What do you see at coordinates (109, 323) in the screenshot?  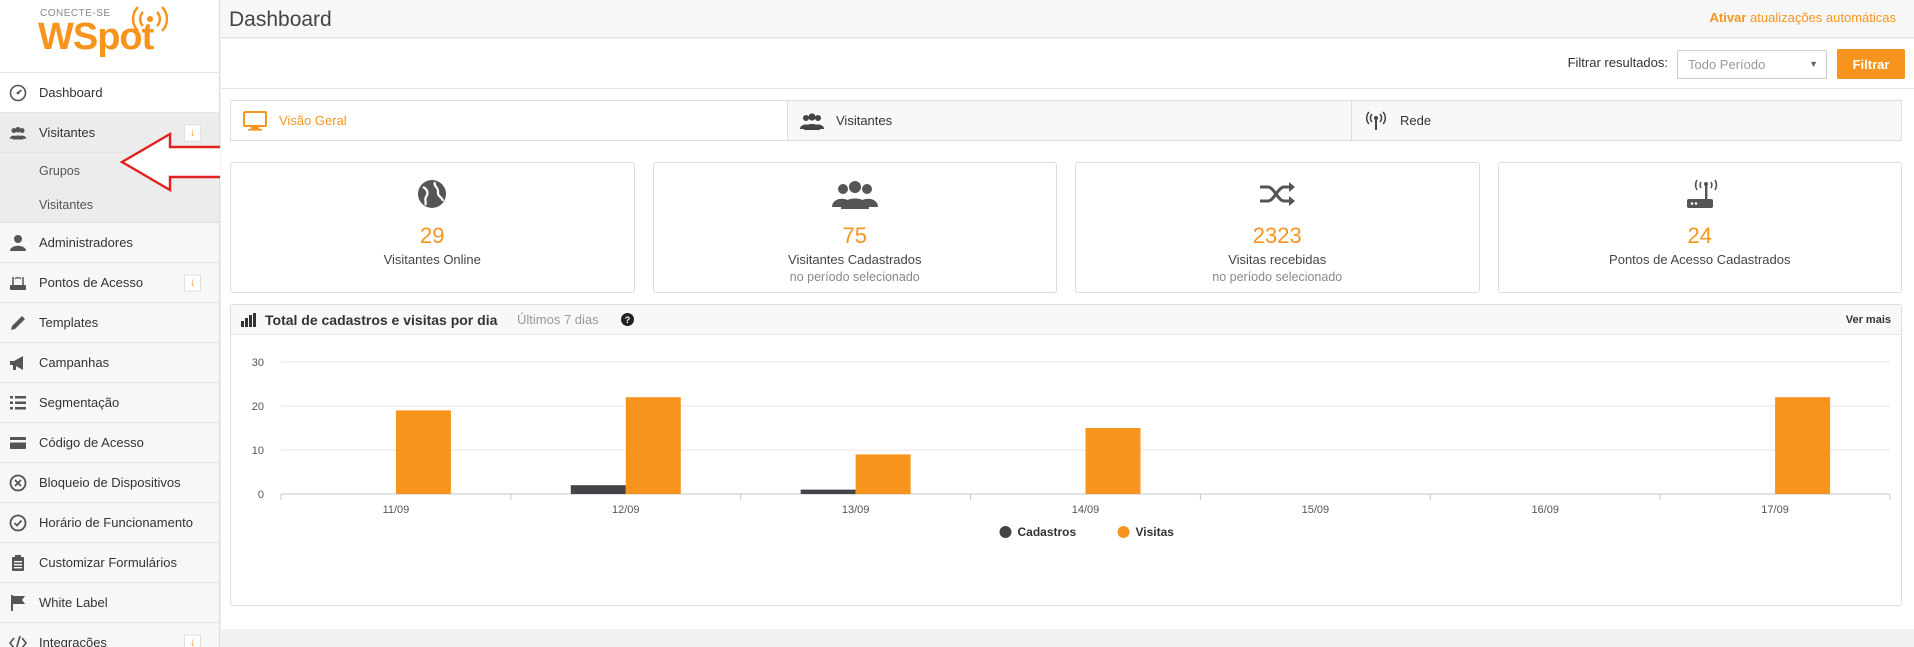 I see `sidebar-item-templates: Templates` at bounding box center [109, 323].